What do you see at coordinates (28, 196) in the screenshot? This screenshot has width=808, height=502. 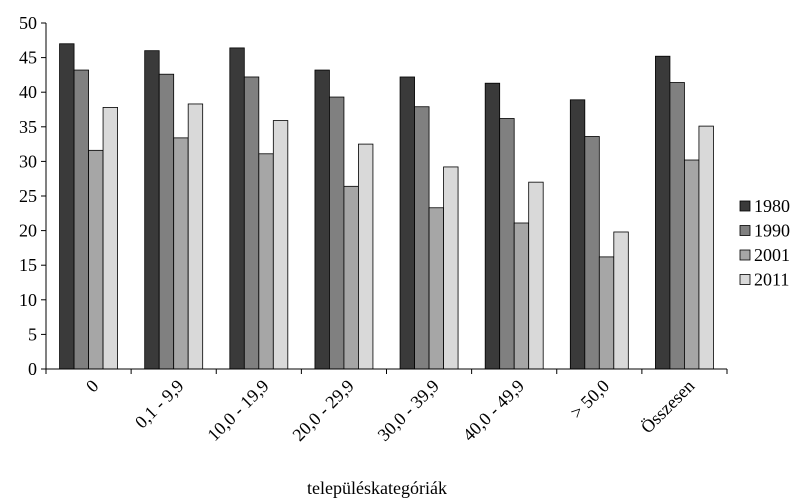 I see `y-tick-label: 25` at bounding box center [28, 196].